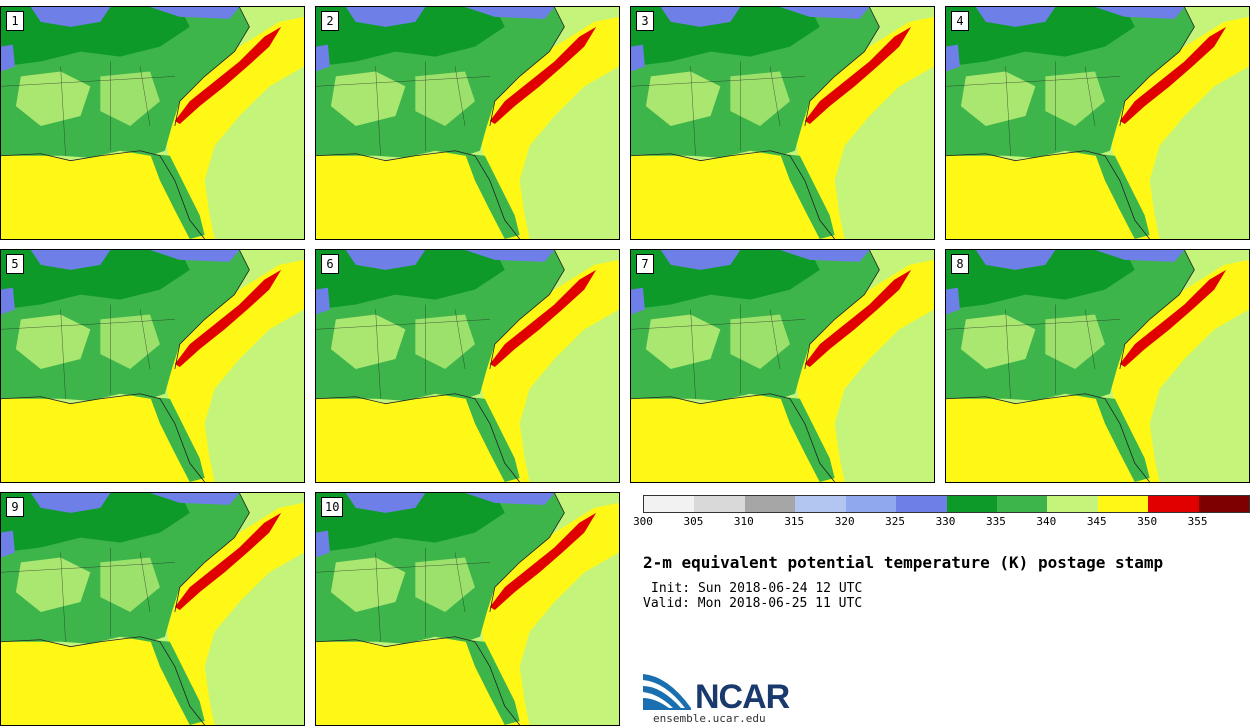  Describe the element at coordinates (1096, 521) in the screenshot. I see `colorbar-tick-label: 345` at that location.